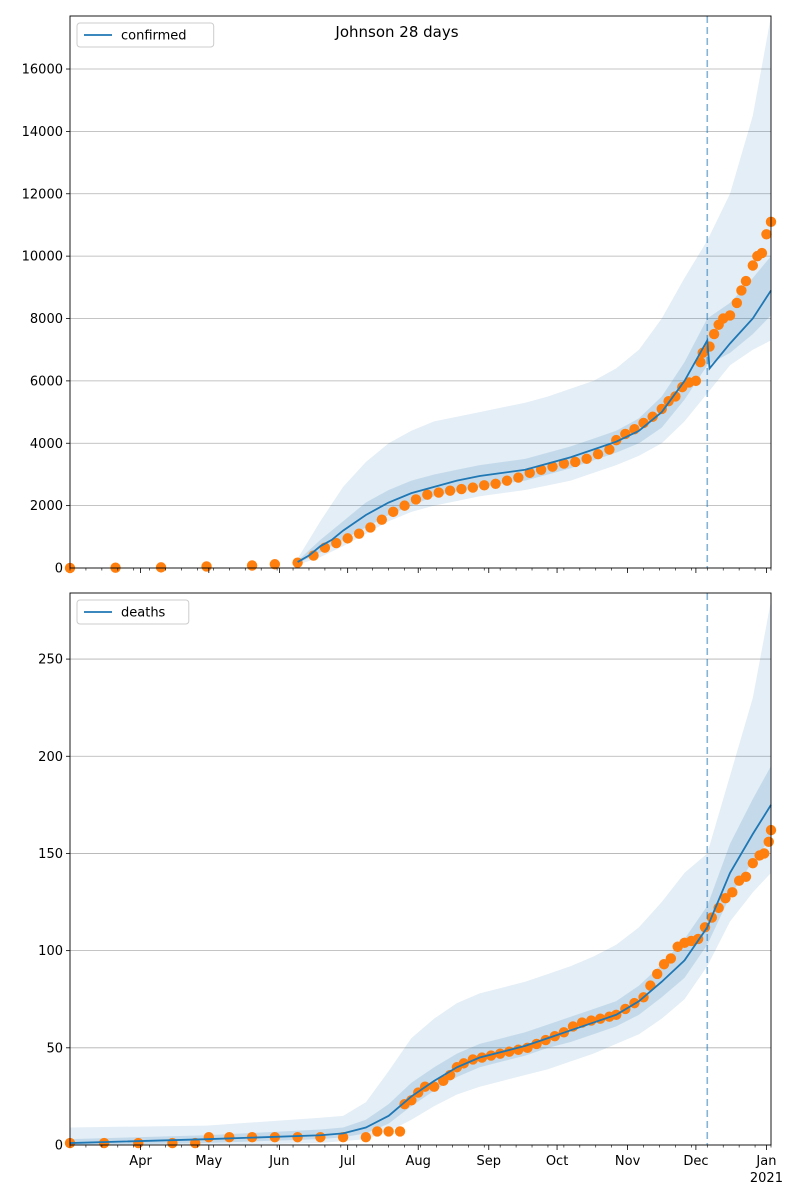  I want to click on confirmed-ytick-label: 16000, so click(42, 70).